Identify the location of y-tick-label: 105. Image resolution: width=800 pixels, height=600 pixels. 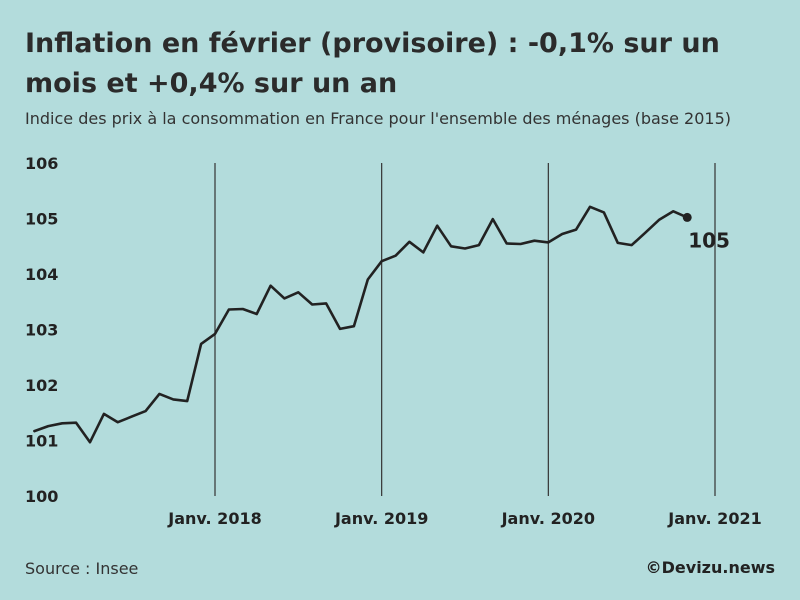
(41, 219).